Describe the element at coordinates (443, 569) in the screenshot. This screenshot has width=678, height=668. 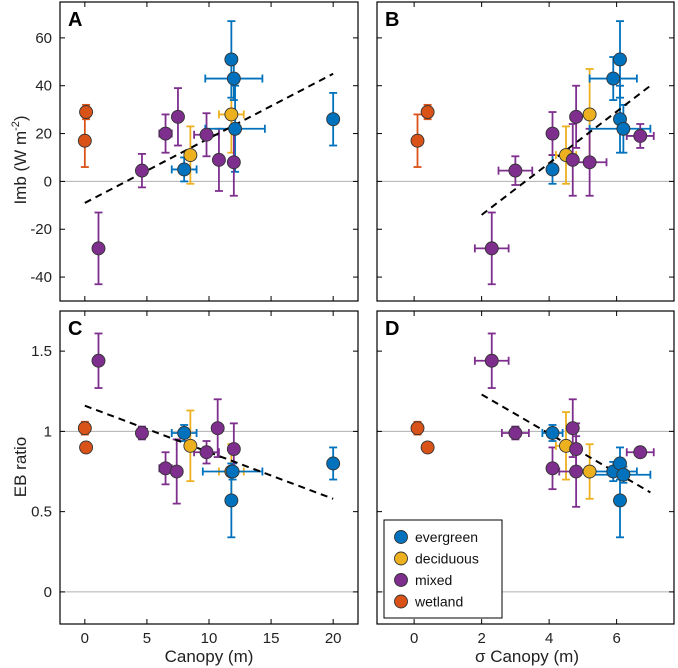
I see `legend: evergreen deciduous mixed wetland` at that location.